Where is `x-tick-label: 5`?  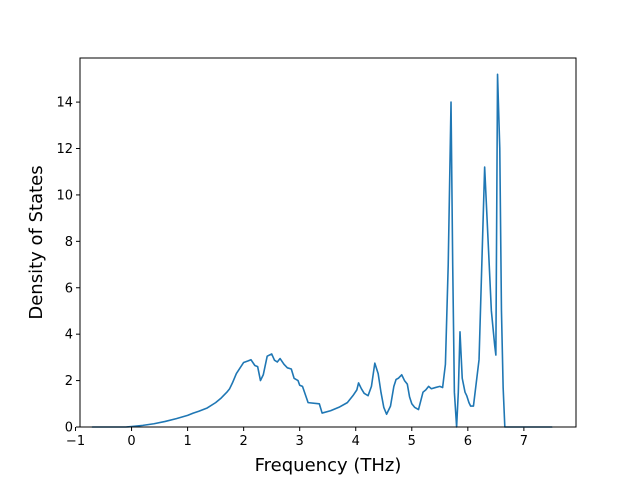
x-tick-label: 5 is located at coordinates (412, 441).